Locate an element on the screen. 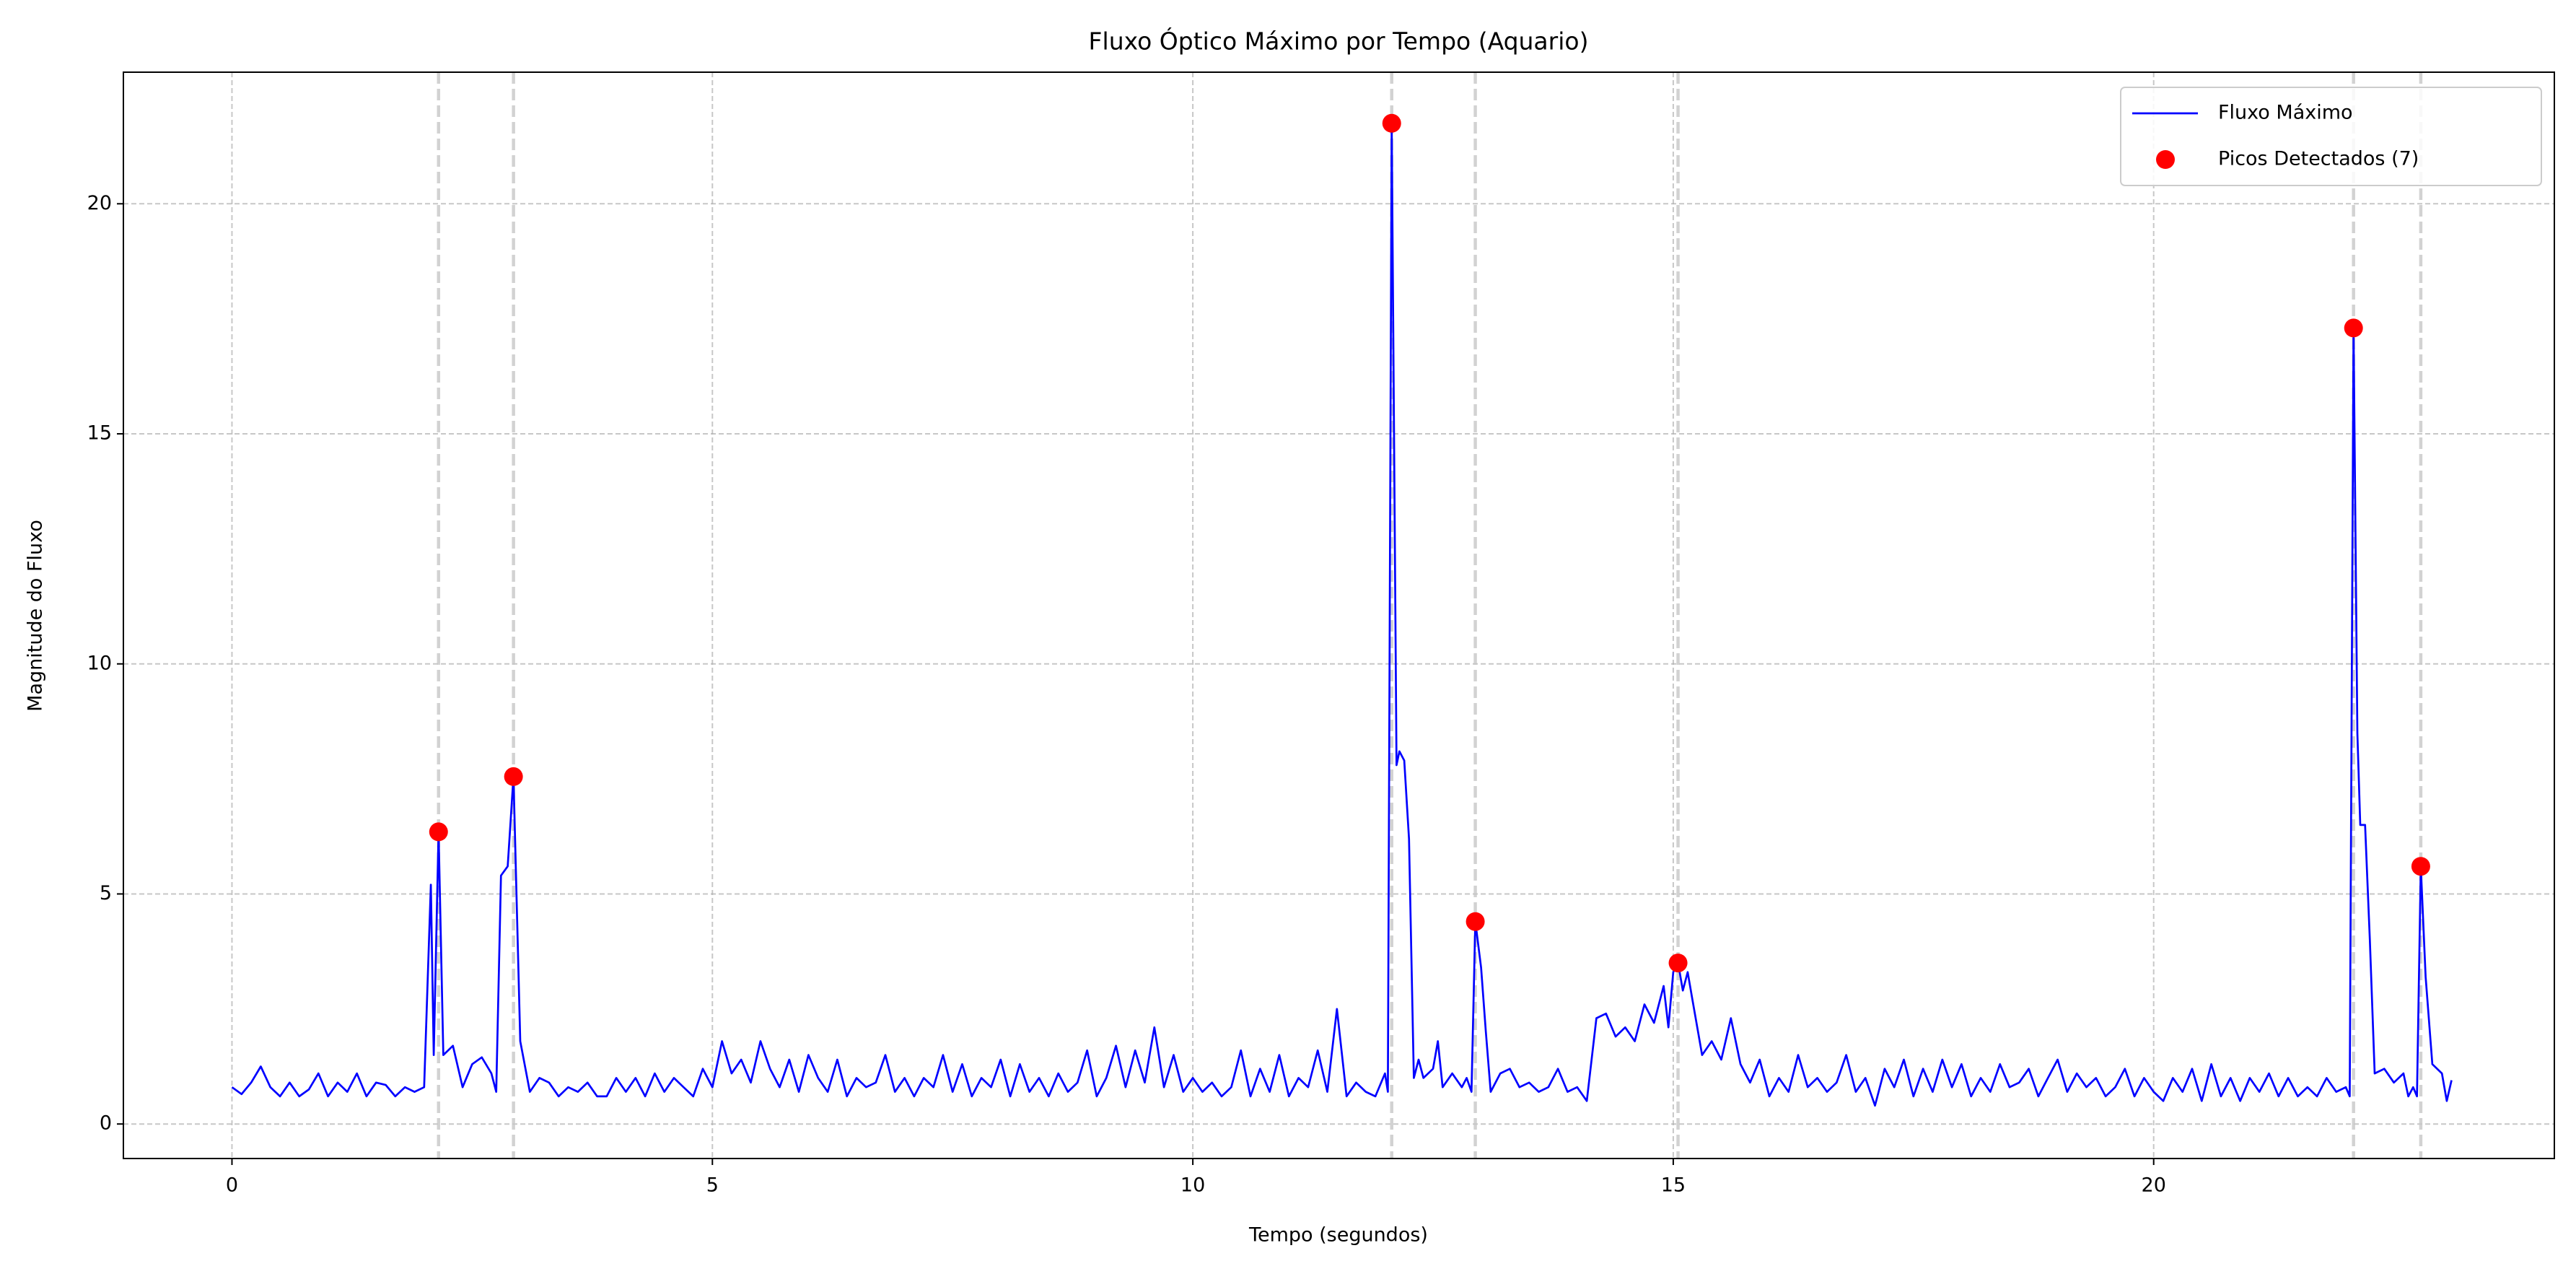 The image size is (2576, 1274). x-axis-label: Tempo (segundos) is located at coordinates (1338, 1236).